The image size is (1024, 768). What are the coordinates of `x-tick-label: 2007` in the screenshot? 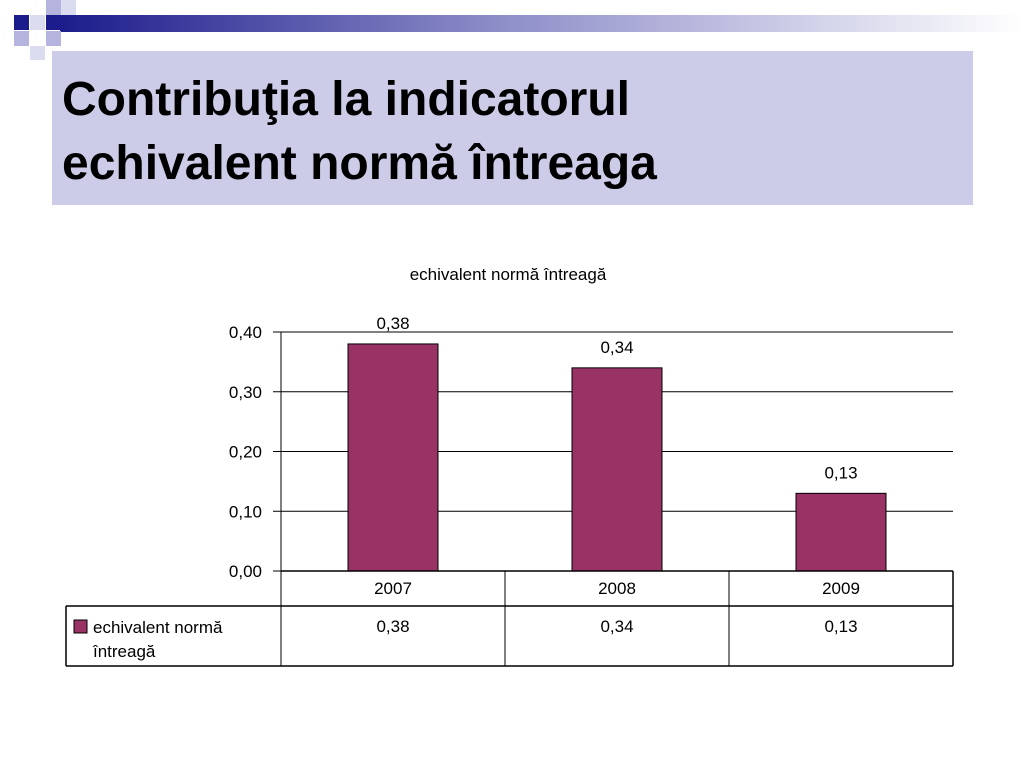 It's located at (393, 588).